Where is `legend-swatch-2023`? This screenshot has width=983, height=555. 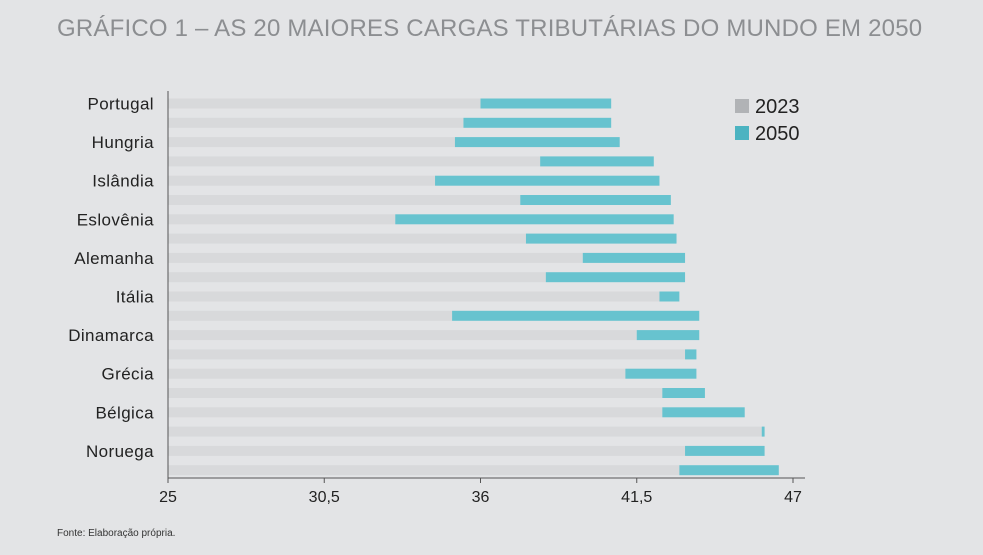
legend-swatch-2023 is located at coordinates (742, 106).